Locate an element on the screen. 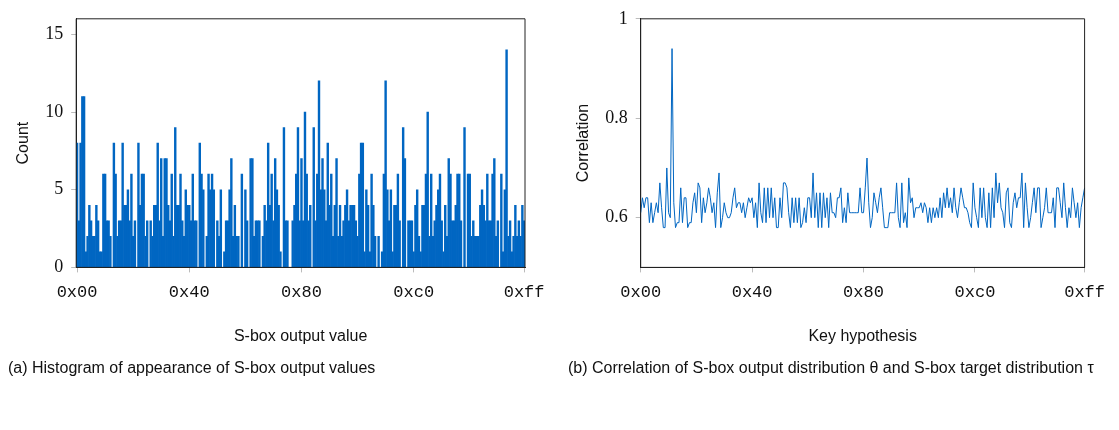  y-tick-label: 0 is located at coordinates (59, 266).